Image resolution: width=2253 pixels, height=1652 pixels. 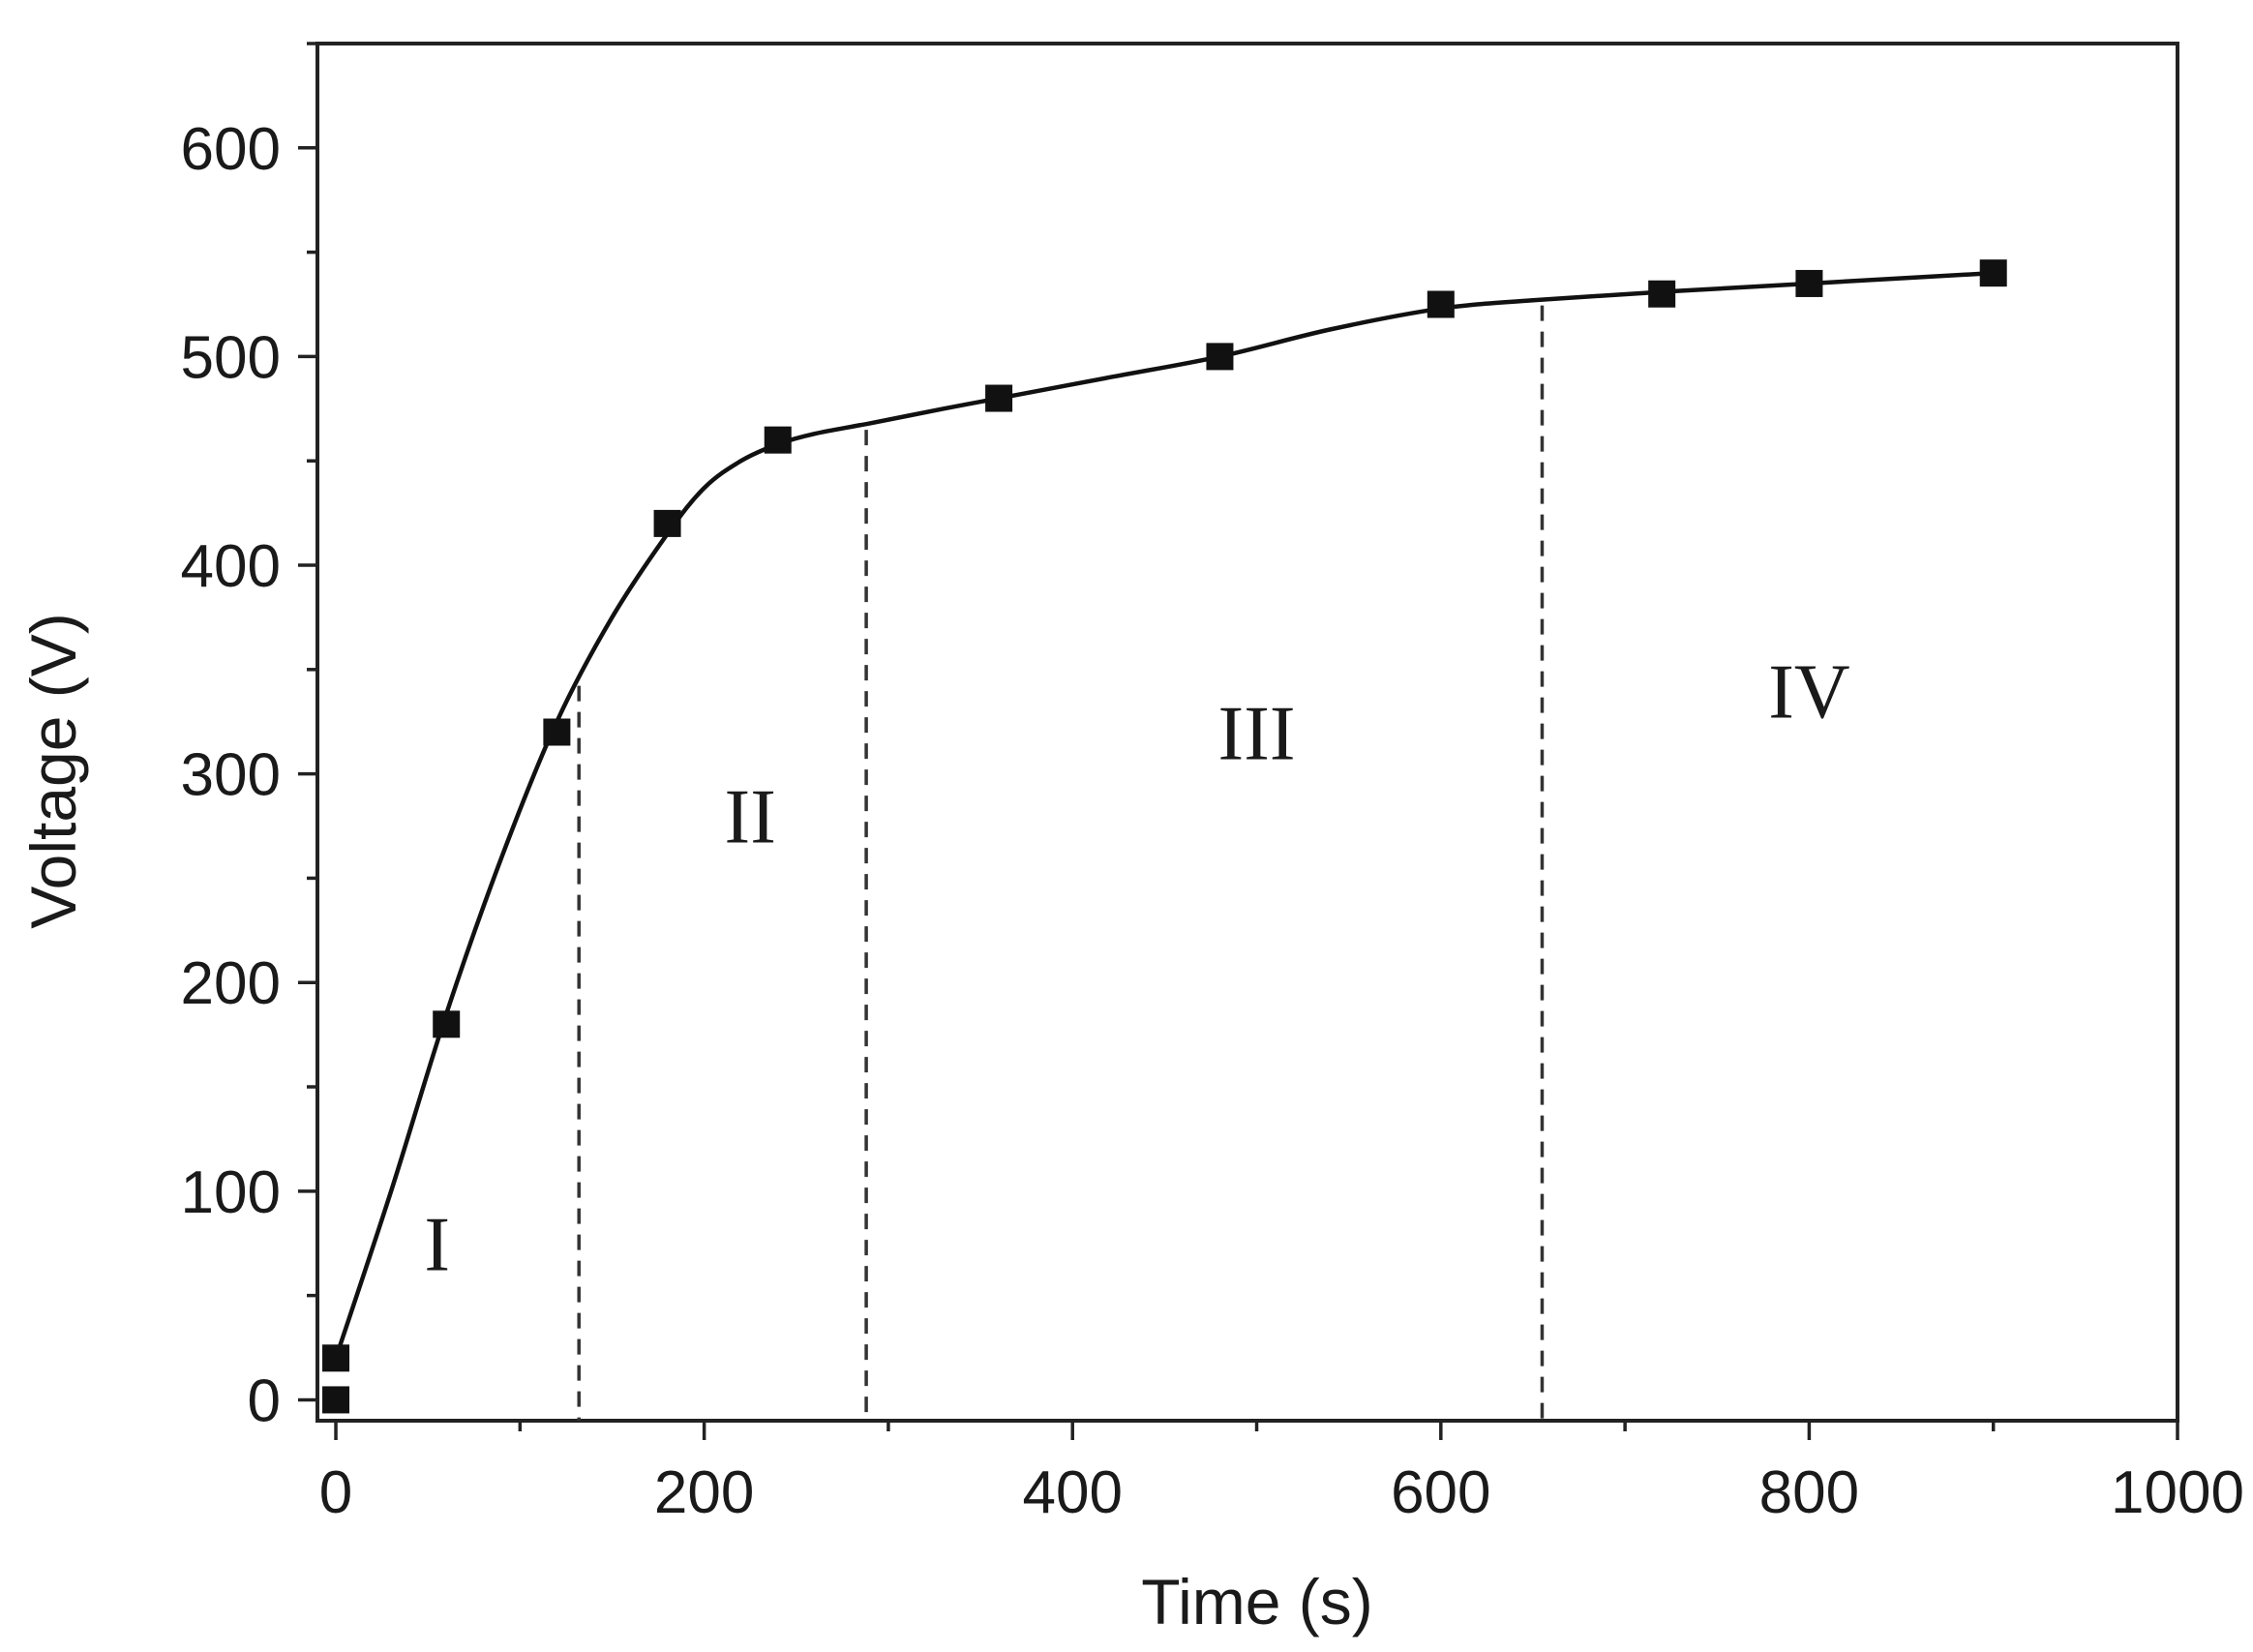 What do you see at coordinates (231, 1193) in the screenshot?
I see `y-tick-label: 100` at bounding box center [231, 1193].